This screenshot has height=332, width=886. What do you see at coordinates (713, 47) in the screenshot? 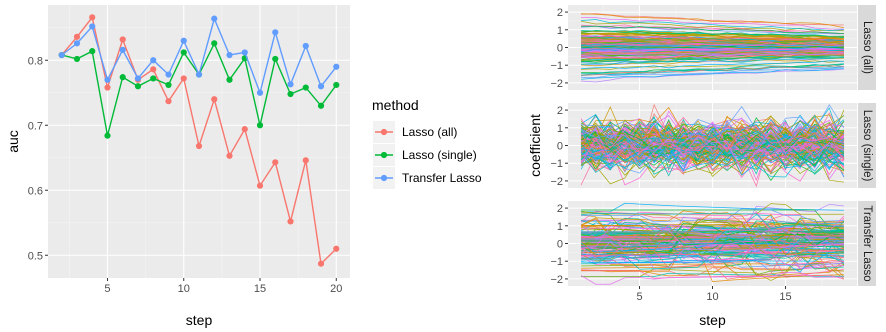
I see `facet-lasso-all: −2 −1 0 1 2 Lasso (all)` at bounding box center [713, 47].